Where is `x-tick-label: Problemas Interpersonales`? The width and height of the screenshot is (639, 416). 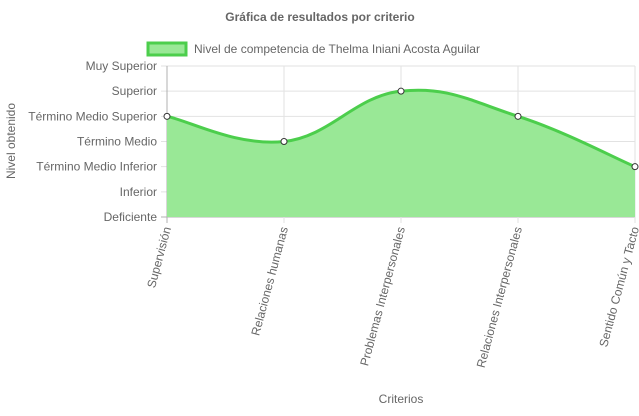 x-tick-label: Problemas Interpersonales is located at coordinates (382, 296).